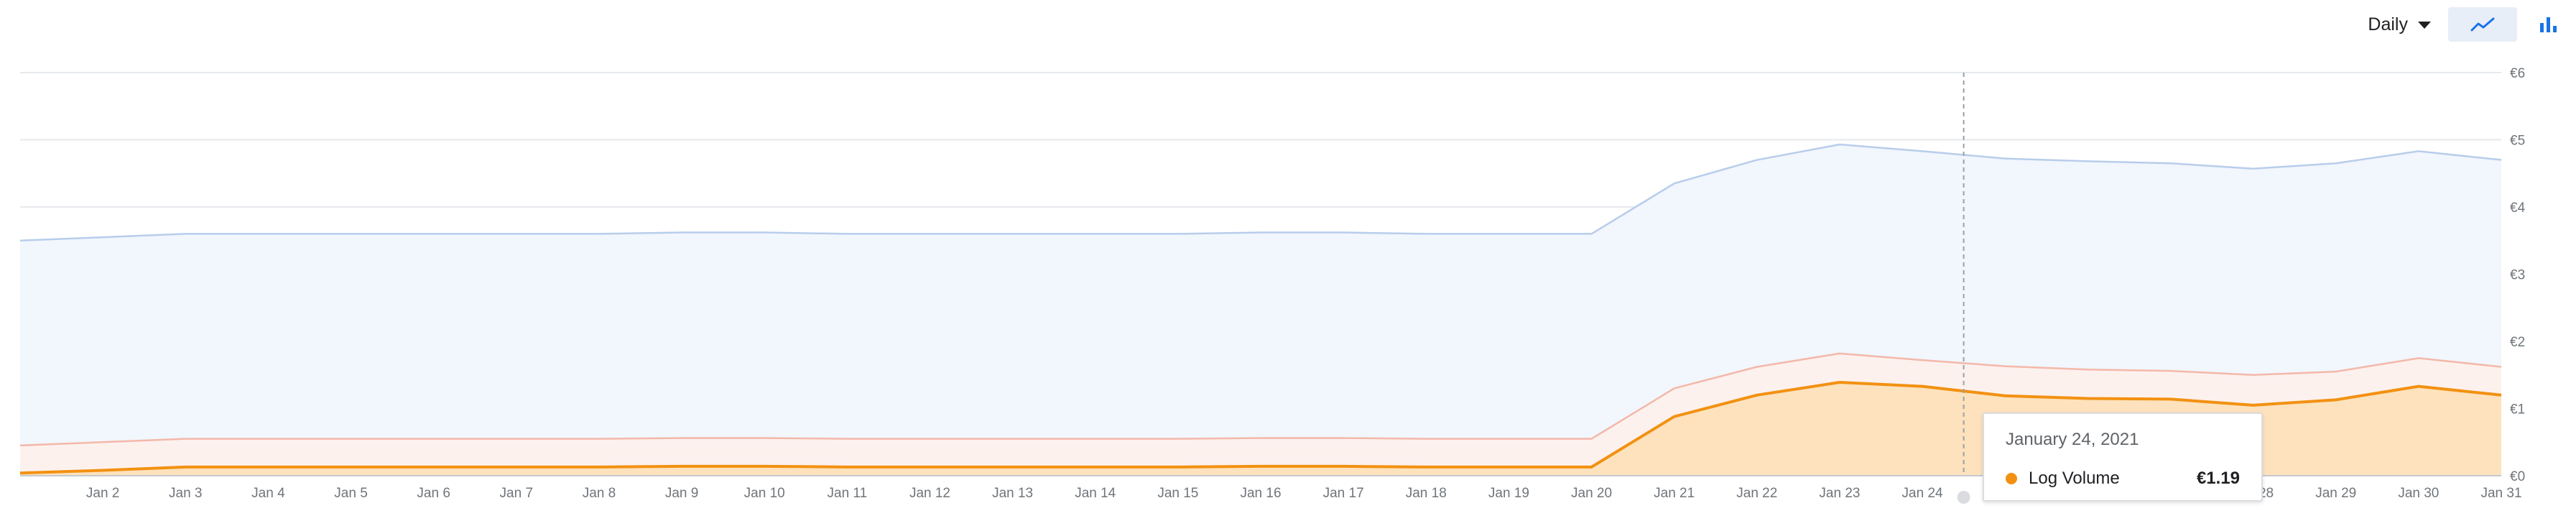 This screenshot has width=2576, height=521. Describe the element at coordinates (1260, 494) in the screenshot. I see `x-tick-label: Jan 16` at that location.